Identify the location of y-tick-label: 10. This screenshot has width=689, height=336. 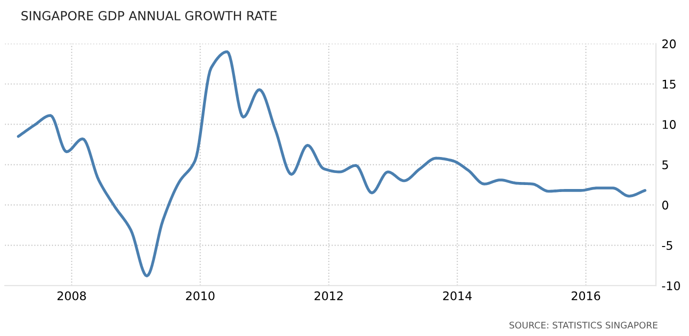
(669, 124).